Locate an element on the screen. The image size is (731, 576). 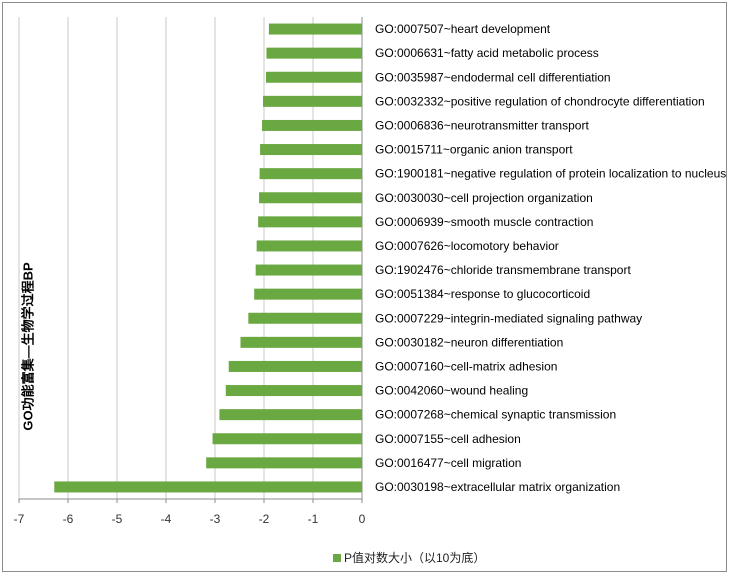
category-label: GO:0006836~neurotransmitter transport is located at coordinates (482, 125).